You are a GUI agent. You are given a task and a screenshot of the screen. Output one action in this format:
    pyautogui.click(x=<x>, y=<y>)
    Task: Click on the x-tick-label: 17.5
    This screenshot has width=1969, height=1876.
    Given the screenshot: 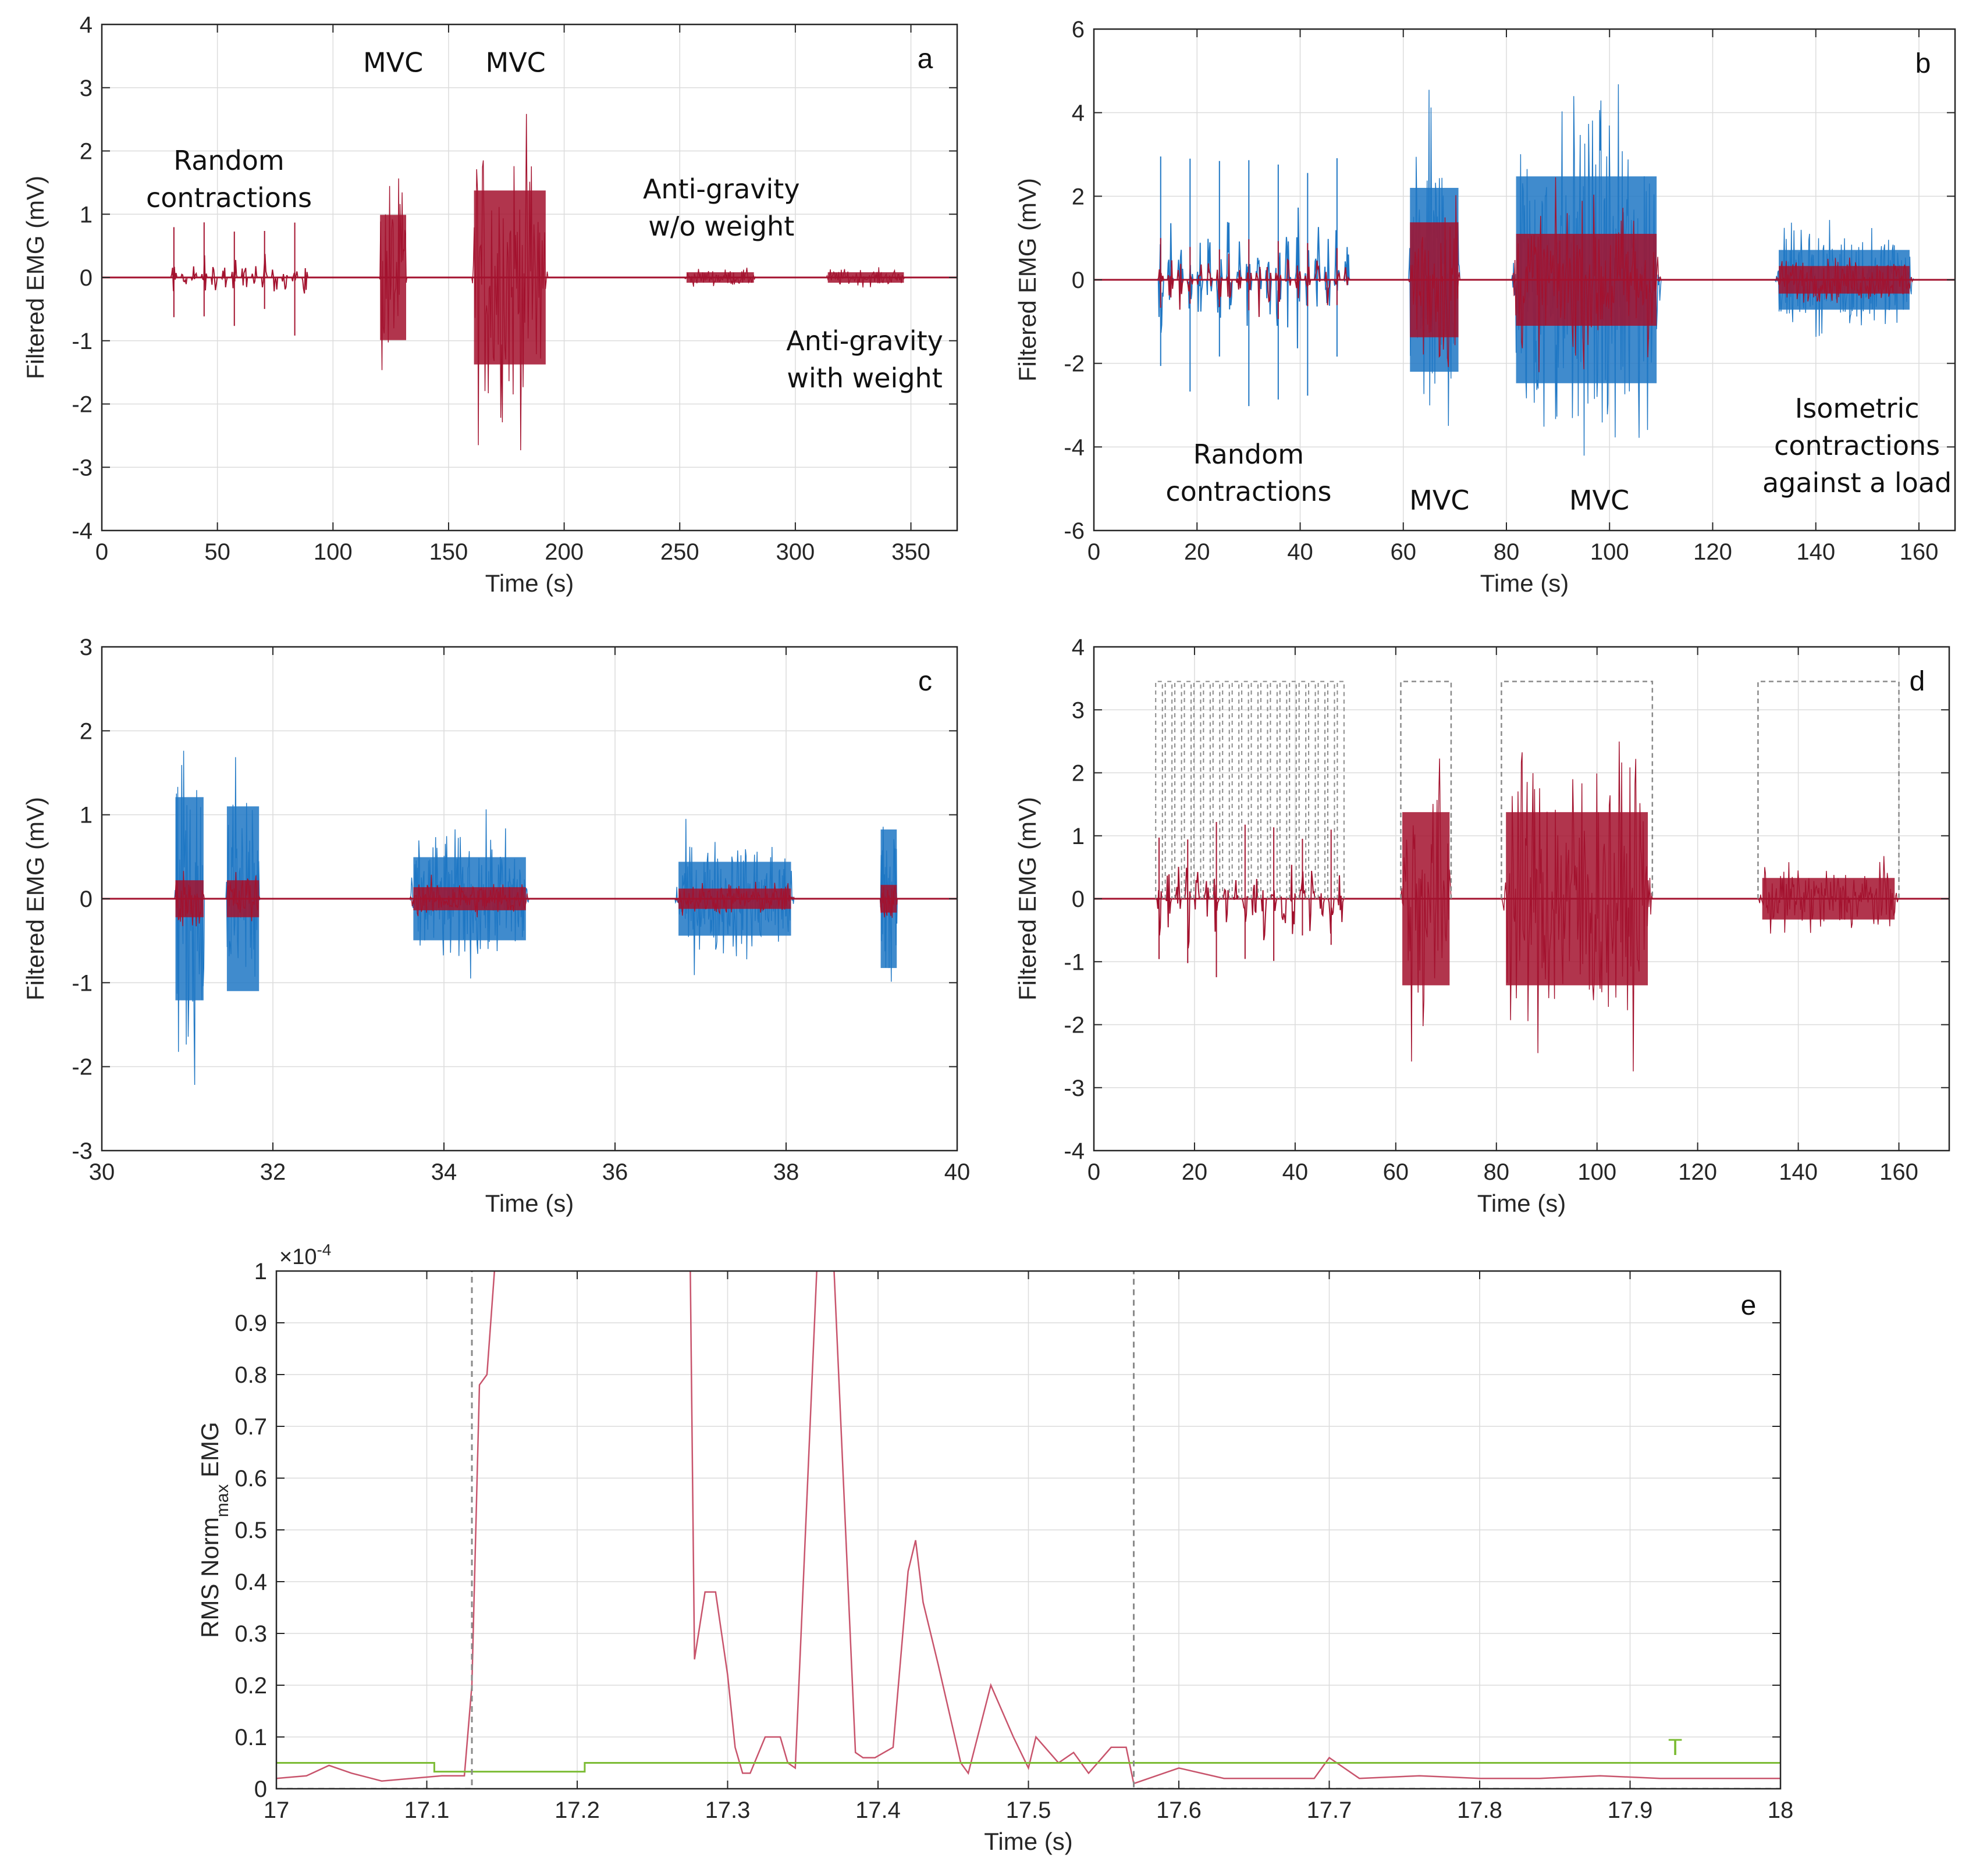 What is the action you would take?
    pyautogui.click(x=1028, y=1810)
    